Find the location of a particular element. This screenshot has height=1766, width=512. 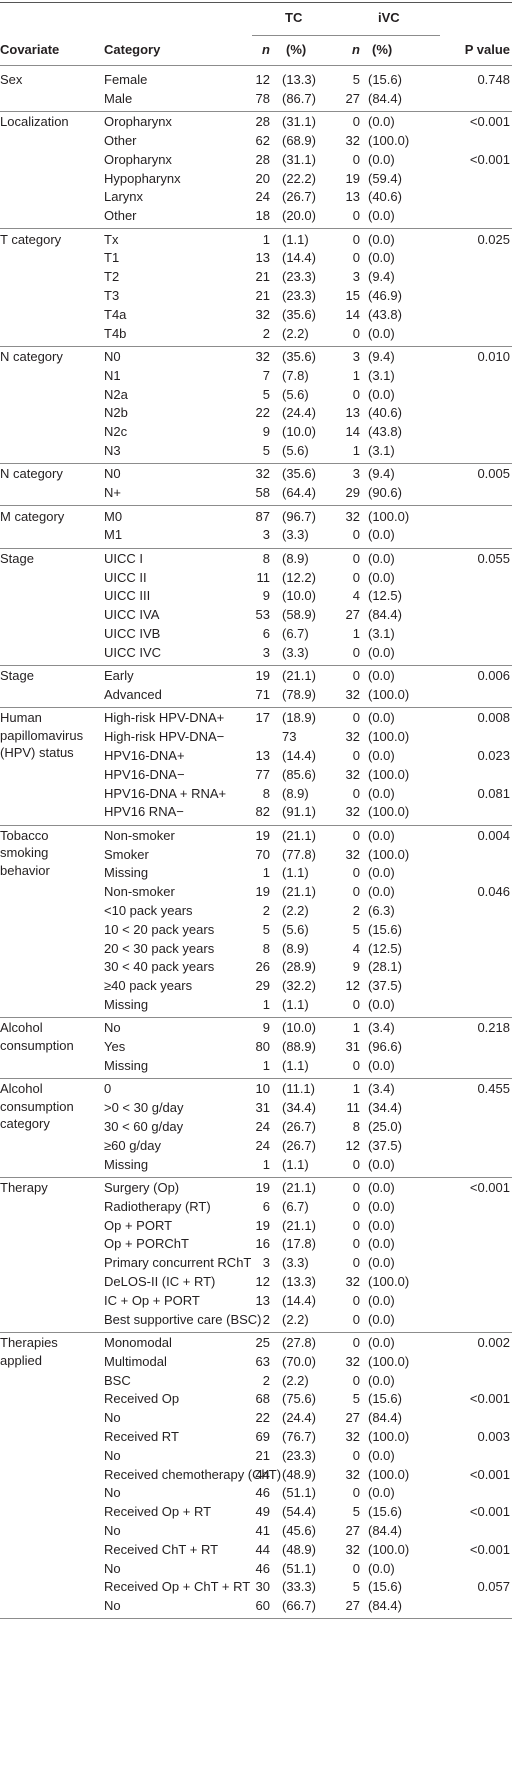

tc-pct-cell: (45.6) is located at coordinates (299, 1530).